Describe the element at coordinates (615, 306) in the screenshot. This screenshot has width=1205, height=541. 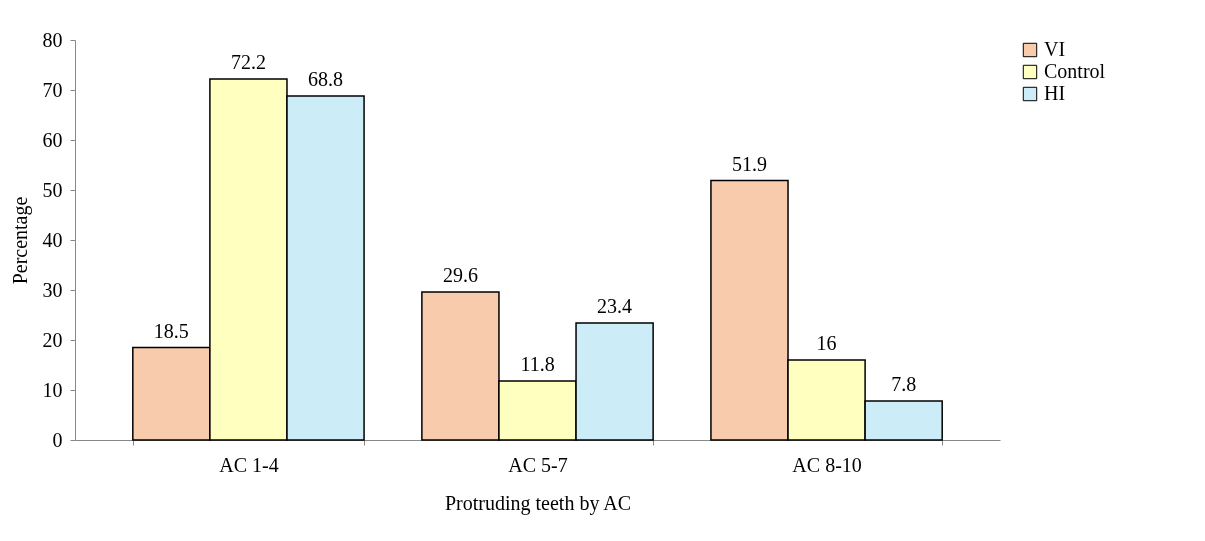
I see `data-label: 23.4` at that location.